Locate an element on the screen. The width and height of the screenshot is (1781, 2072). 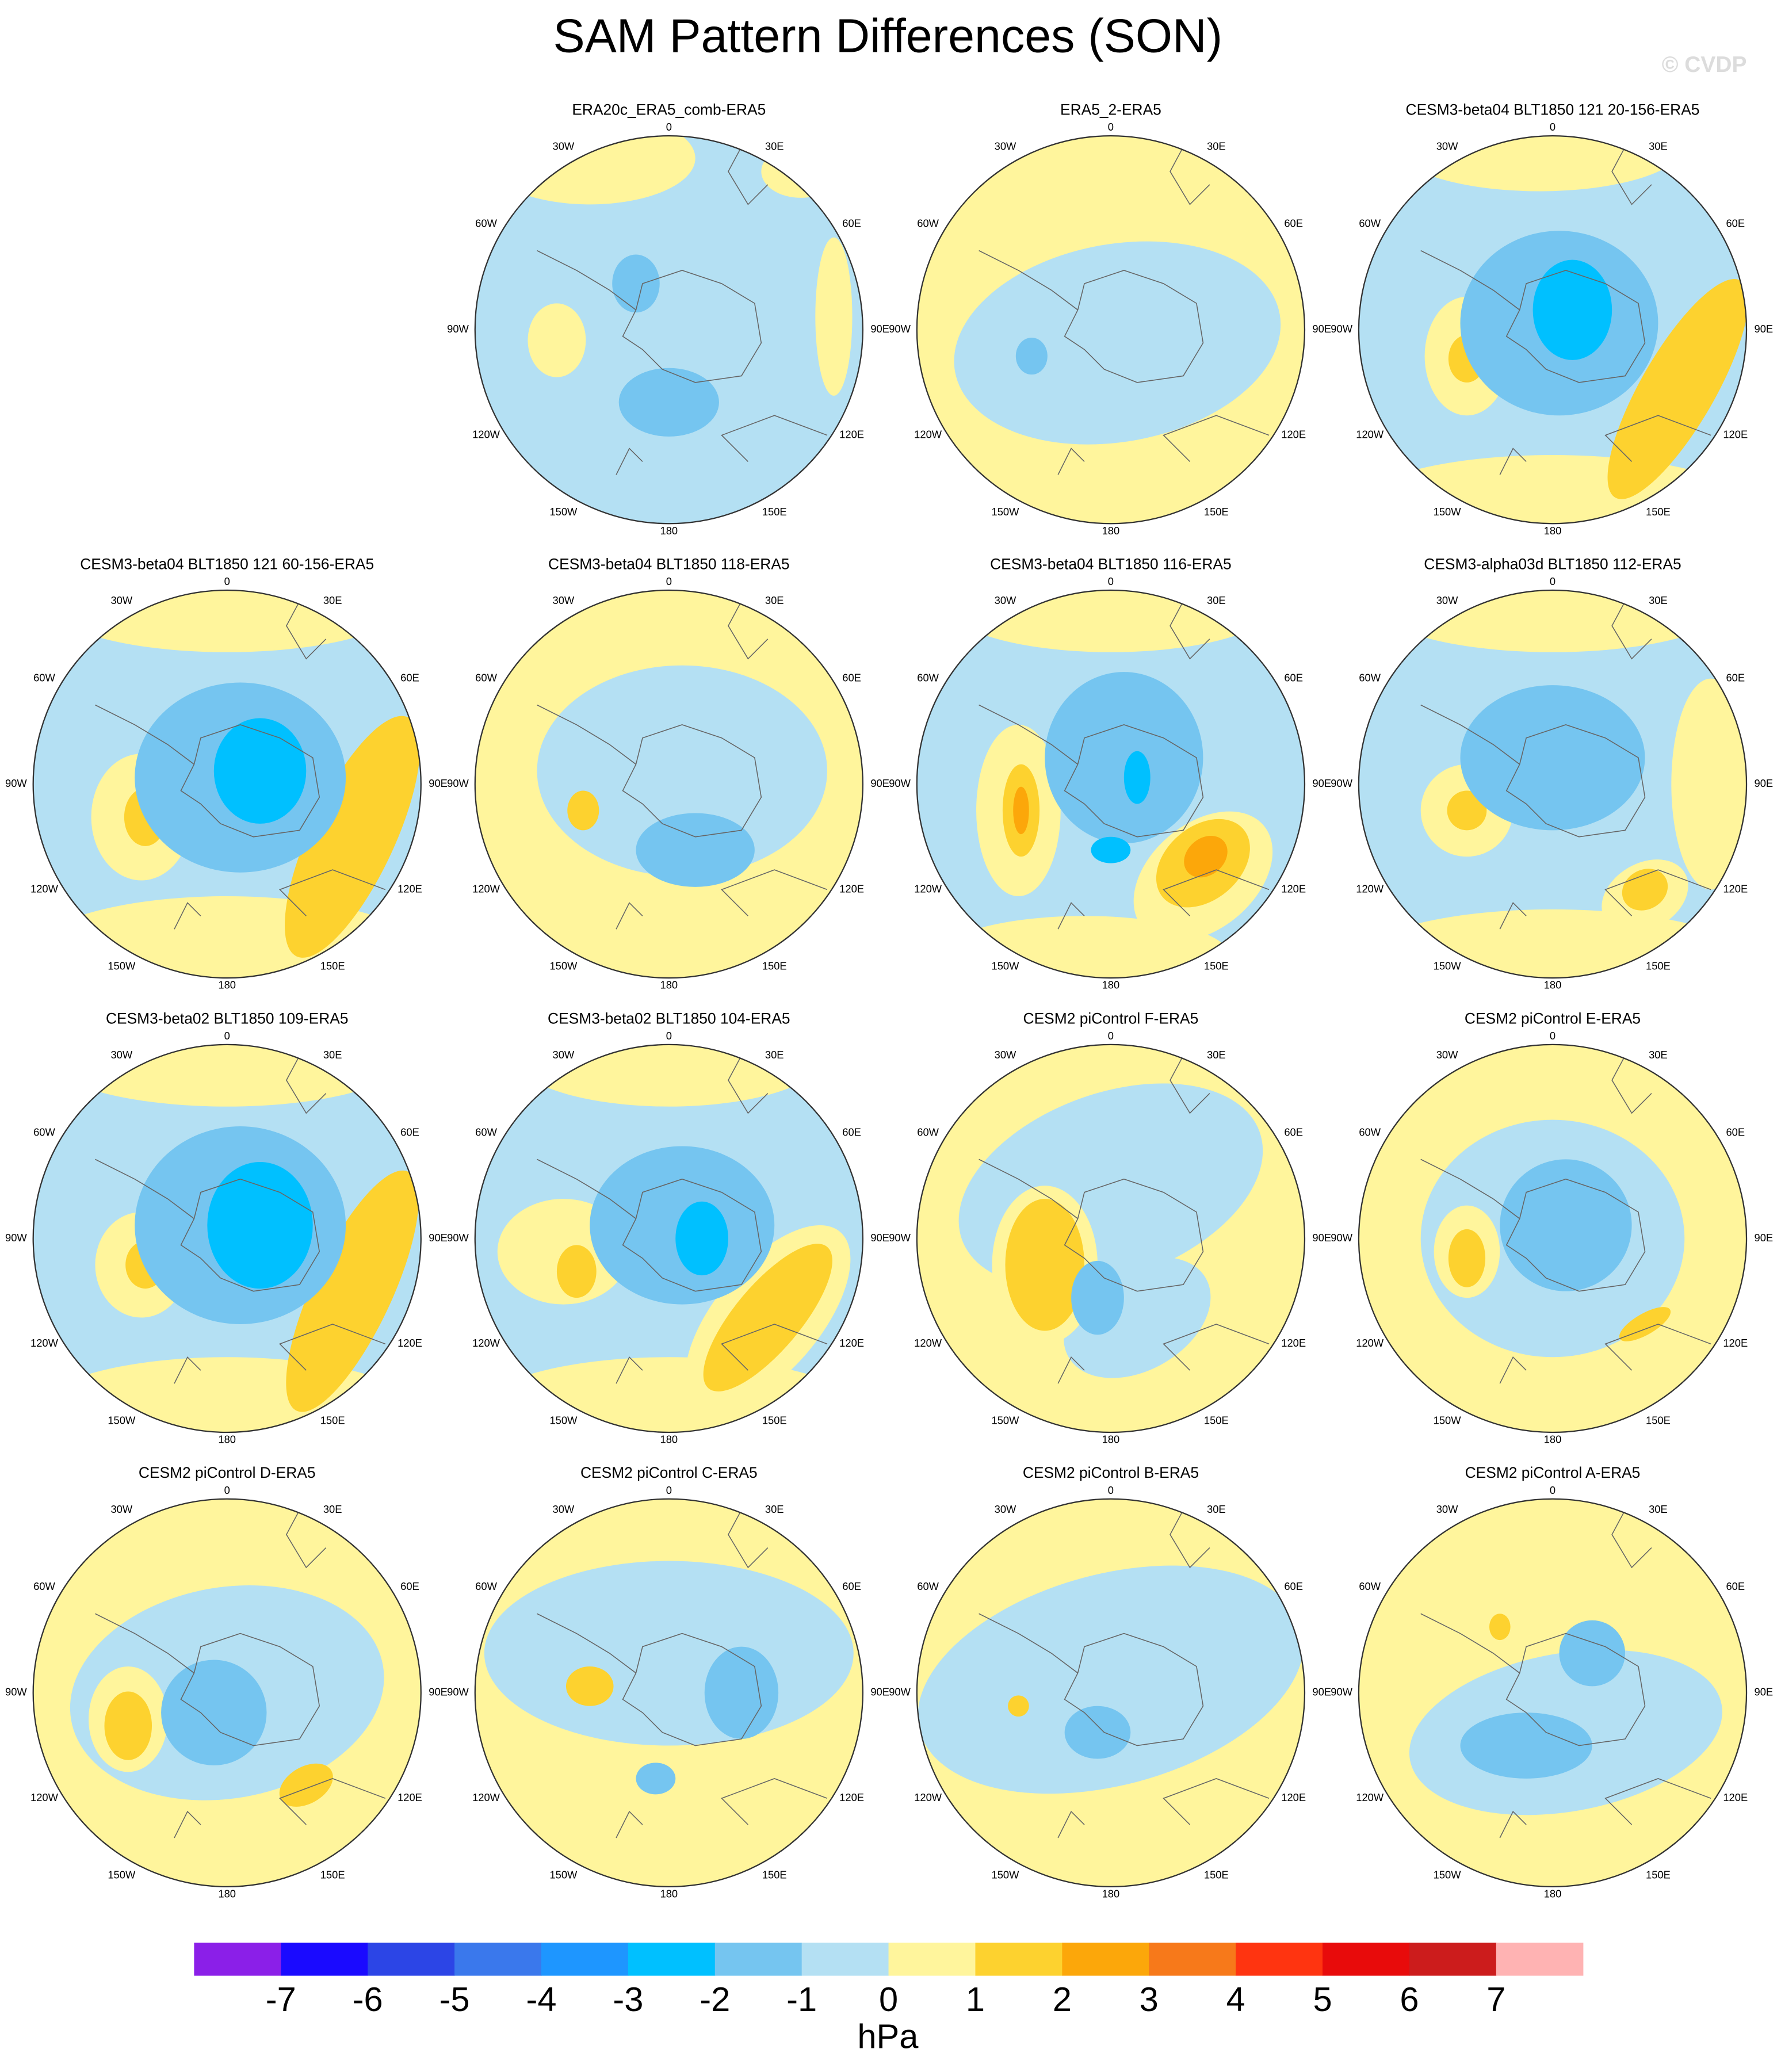
panel-title: CESM2 piControl D-ERA5 is located at coordinates (227, 1472).